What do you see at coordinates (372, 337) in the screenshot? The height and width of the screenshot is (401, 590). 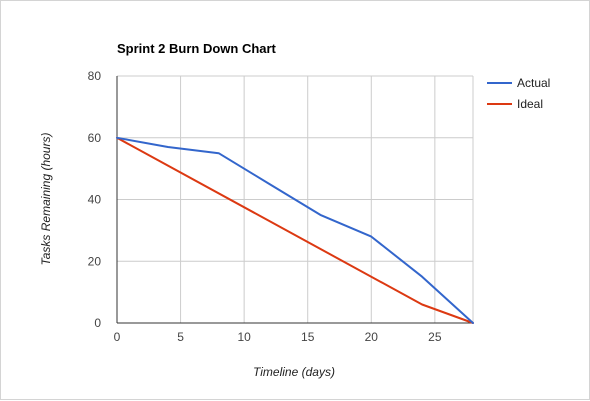 I see `x-tick-label: 20` at bounding box center [372, 337].